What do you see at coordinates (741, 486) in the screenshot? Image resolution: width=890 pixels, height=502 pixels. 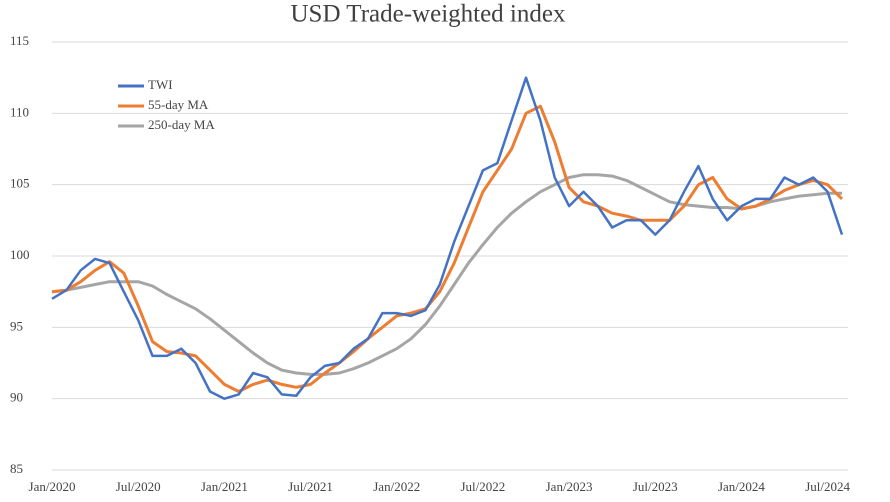 I see `x-tick-label: Jan/2024` at bounding box center [741, 486].